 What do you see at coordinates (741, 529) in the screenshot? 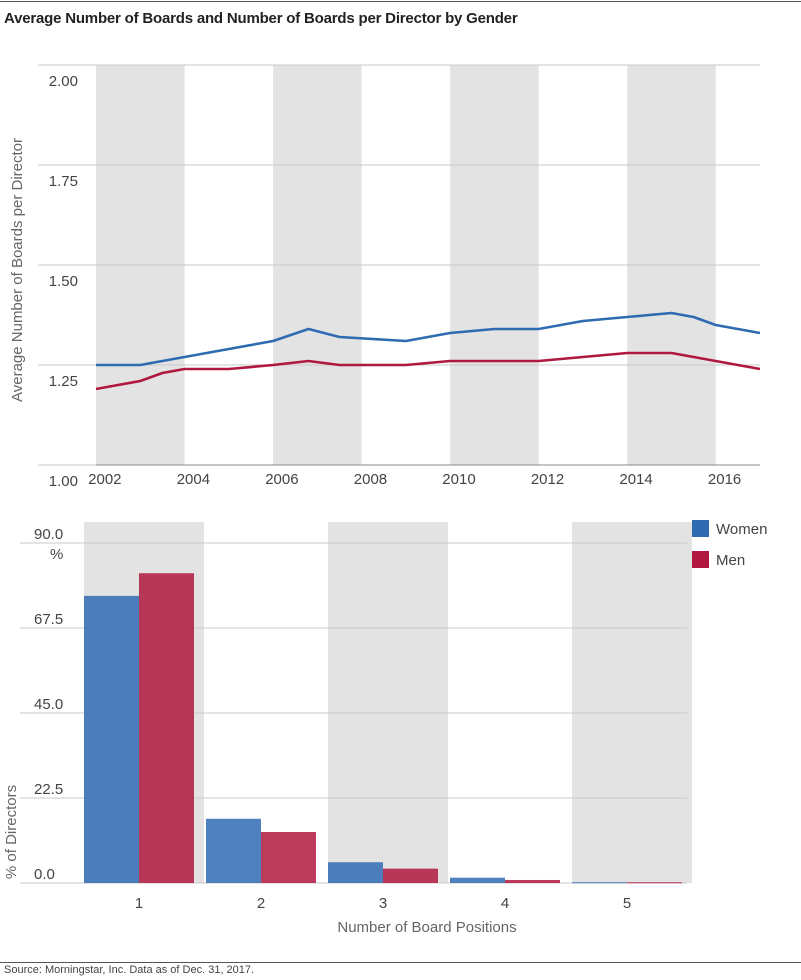
I see `legend-label-women: Women` at bounding box center [741, 529].